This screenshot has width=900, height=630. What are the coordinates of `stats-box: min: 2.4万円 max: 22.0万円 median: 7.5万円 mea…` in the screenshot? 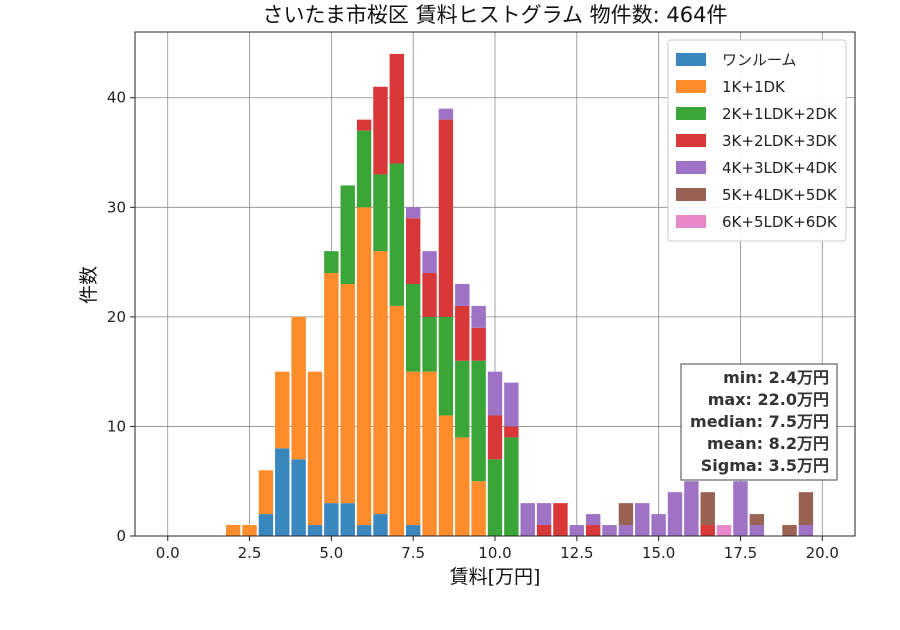 It's located at (759, 422).